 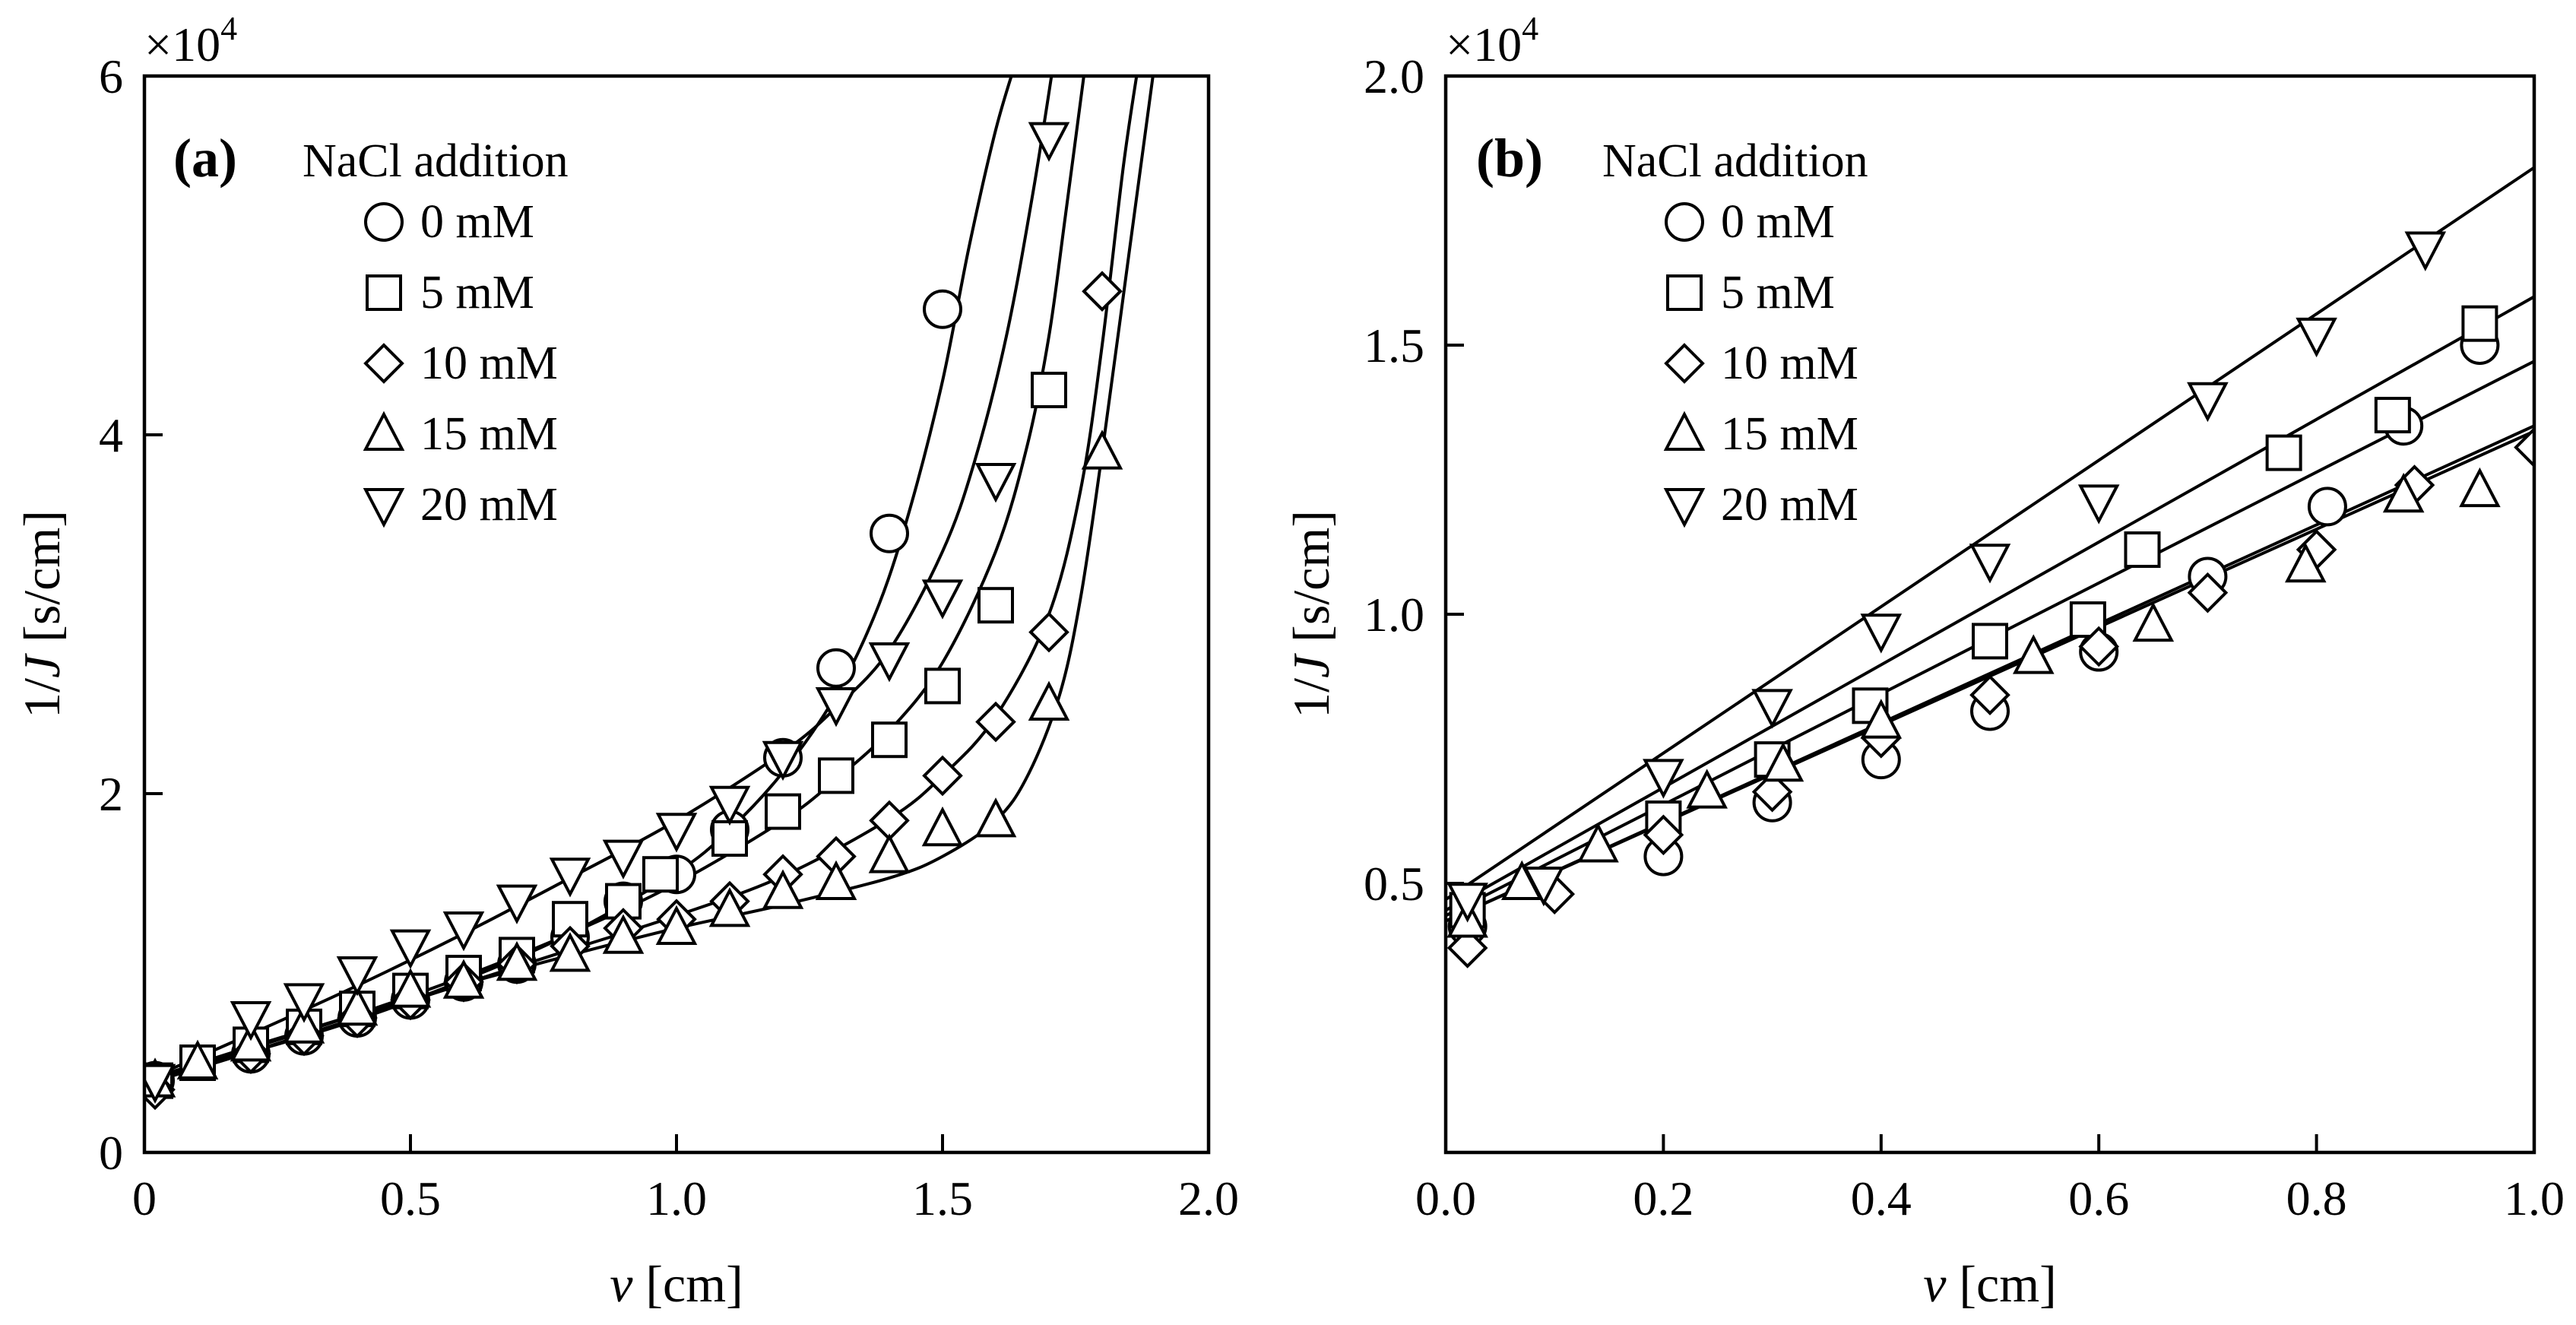 What do you see at coordinates (111, 435) in the screenshot?
I see `panel-a-y-tick-label: 4` at bounding box center [111, 435].